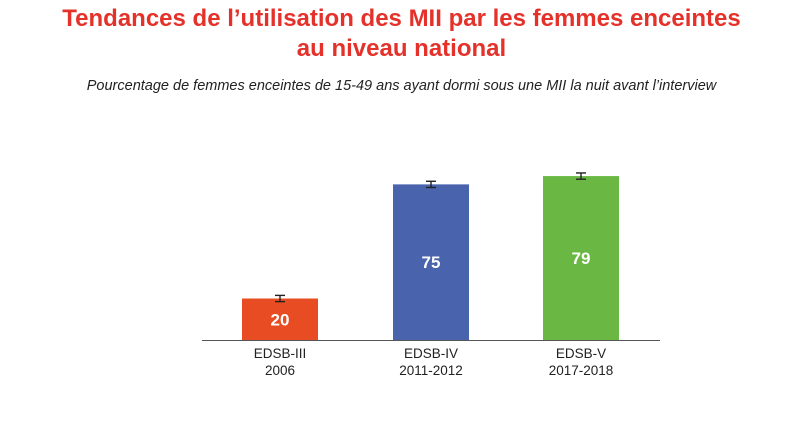 This screenshot has width=803, height=427. I want to click on category-label-2-line-1: EDSB-V, so click(581, 353).